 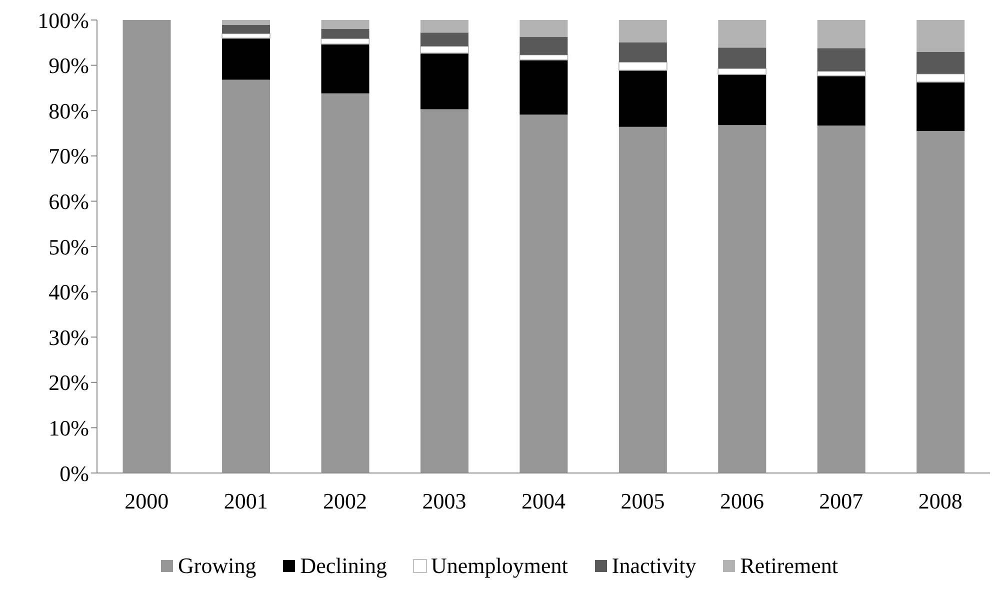 I want to click on y-tick-label: 100%, so click(x=63, y=20).